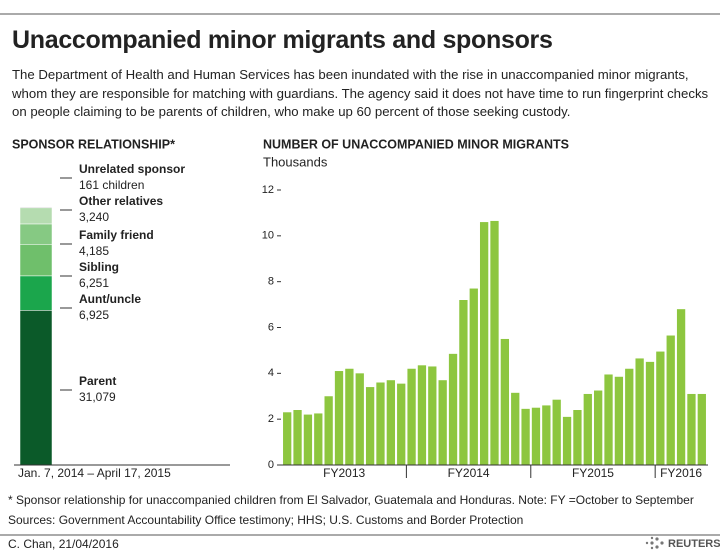  I want to click on value-label: 6,925, so click(94, 315).